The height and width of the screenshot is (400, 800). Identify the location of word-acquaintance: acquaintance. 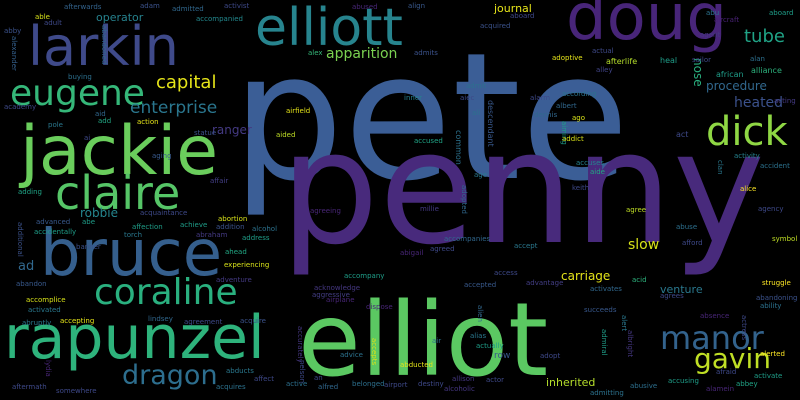
(164, 213).